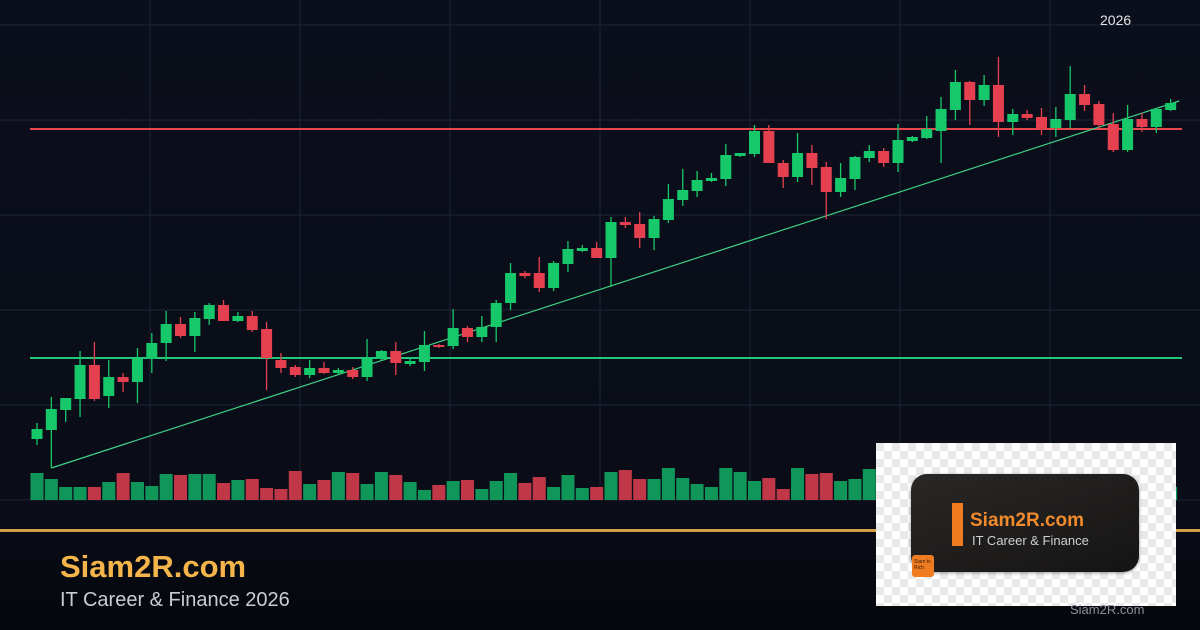  I want to click on brand-tagline: IT Career & Finance 2026, so click(175, 600).